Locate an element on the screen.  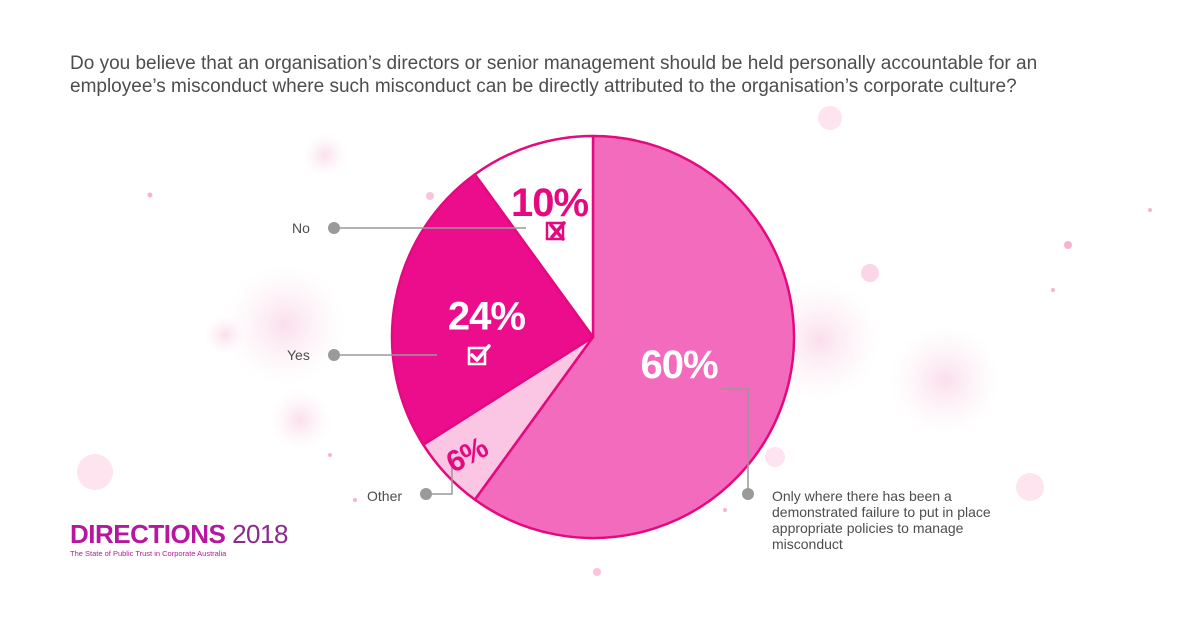
value-label-no: 10% is located at coordinates (549, 203).